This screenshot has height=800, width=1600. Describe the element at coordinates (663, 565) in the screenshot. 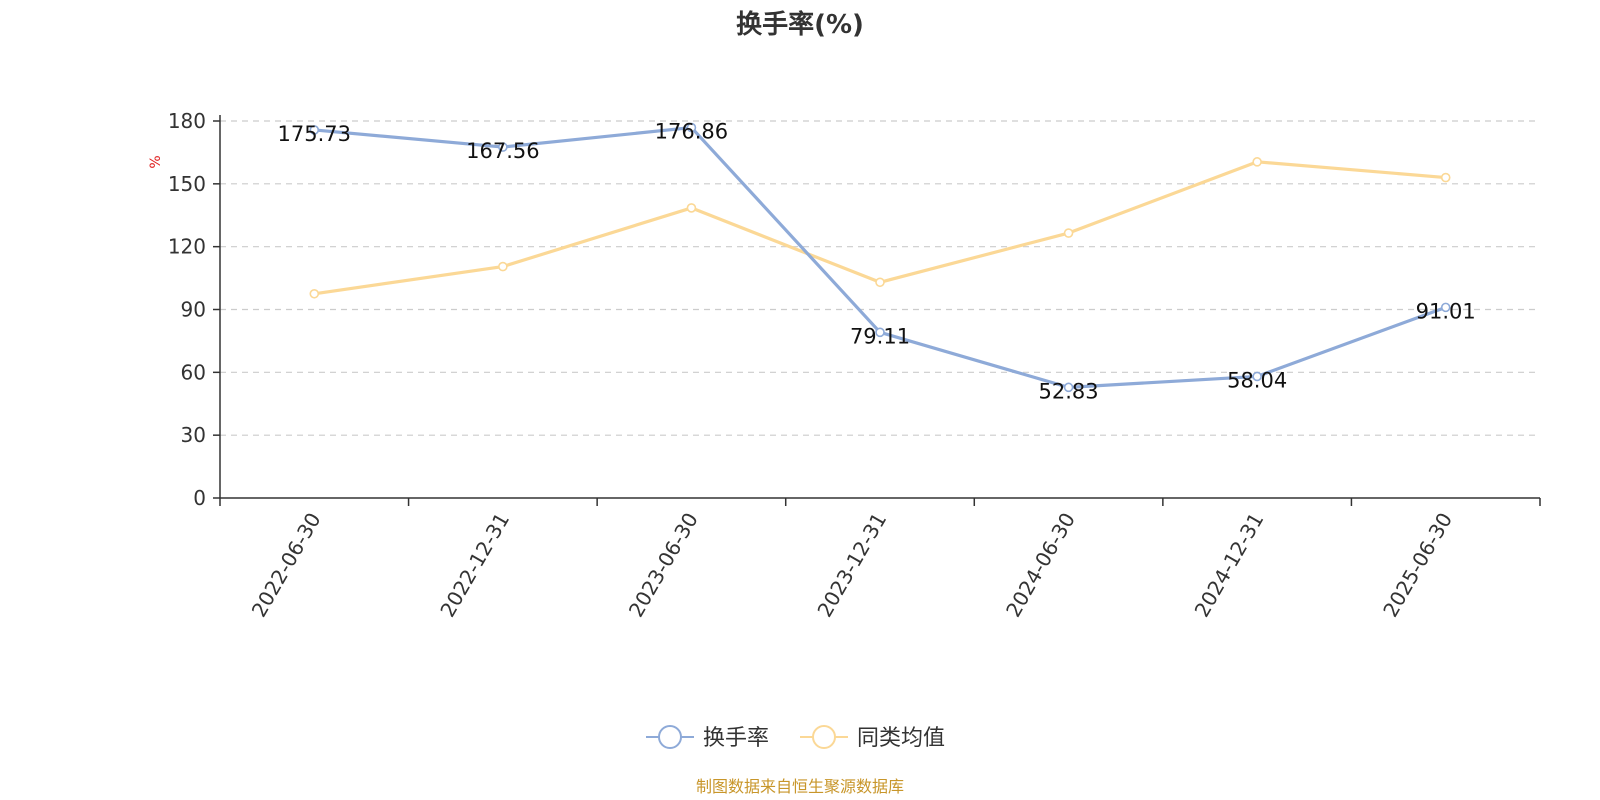

I see `x-tick-label: 2023-06-30` at that location.